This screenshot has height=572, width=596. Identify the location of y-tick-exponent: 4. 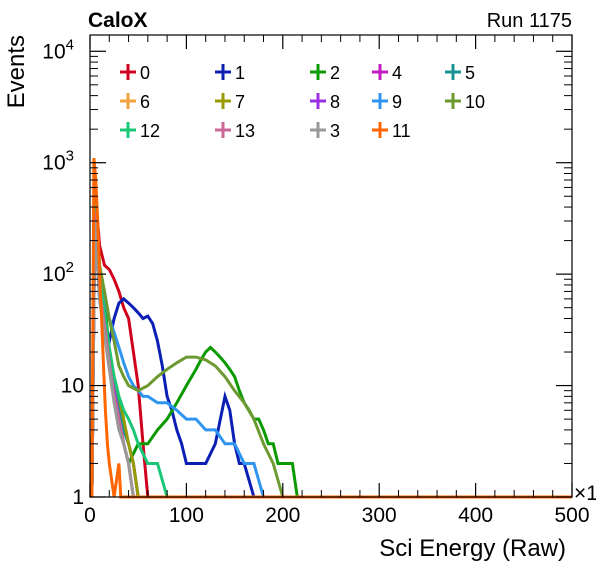
(70, 44).